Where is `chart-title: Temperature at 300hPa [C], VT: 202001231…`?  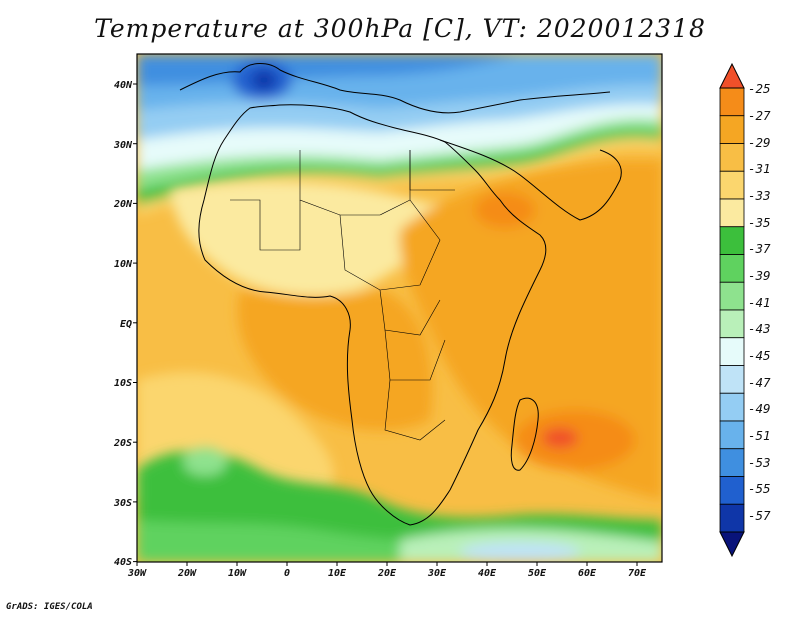 chart-title: Temperature at 300hPa [C], VT: 202001231… is located at coordinates (400, 28).